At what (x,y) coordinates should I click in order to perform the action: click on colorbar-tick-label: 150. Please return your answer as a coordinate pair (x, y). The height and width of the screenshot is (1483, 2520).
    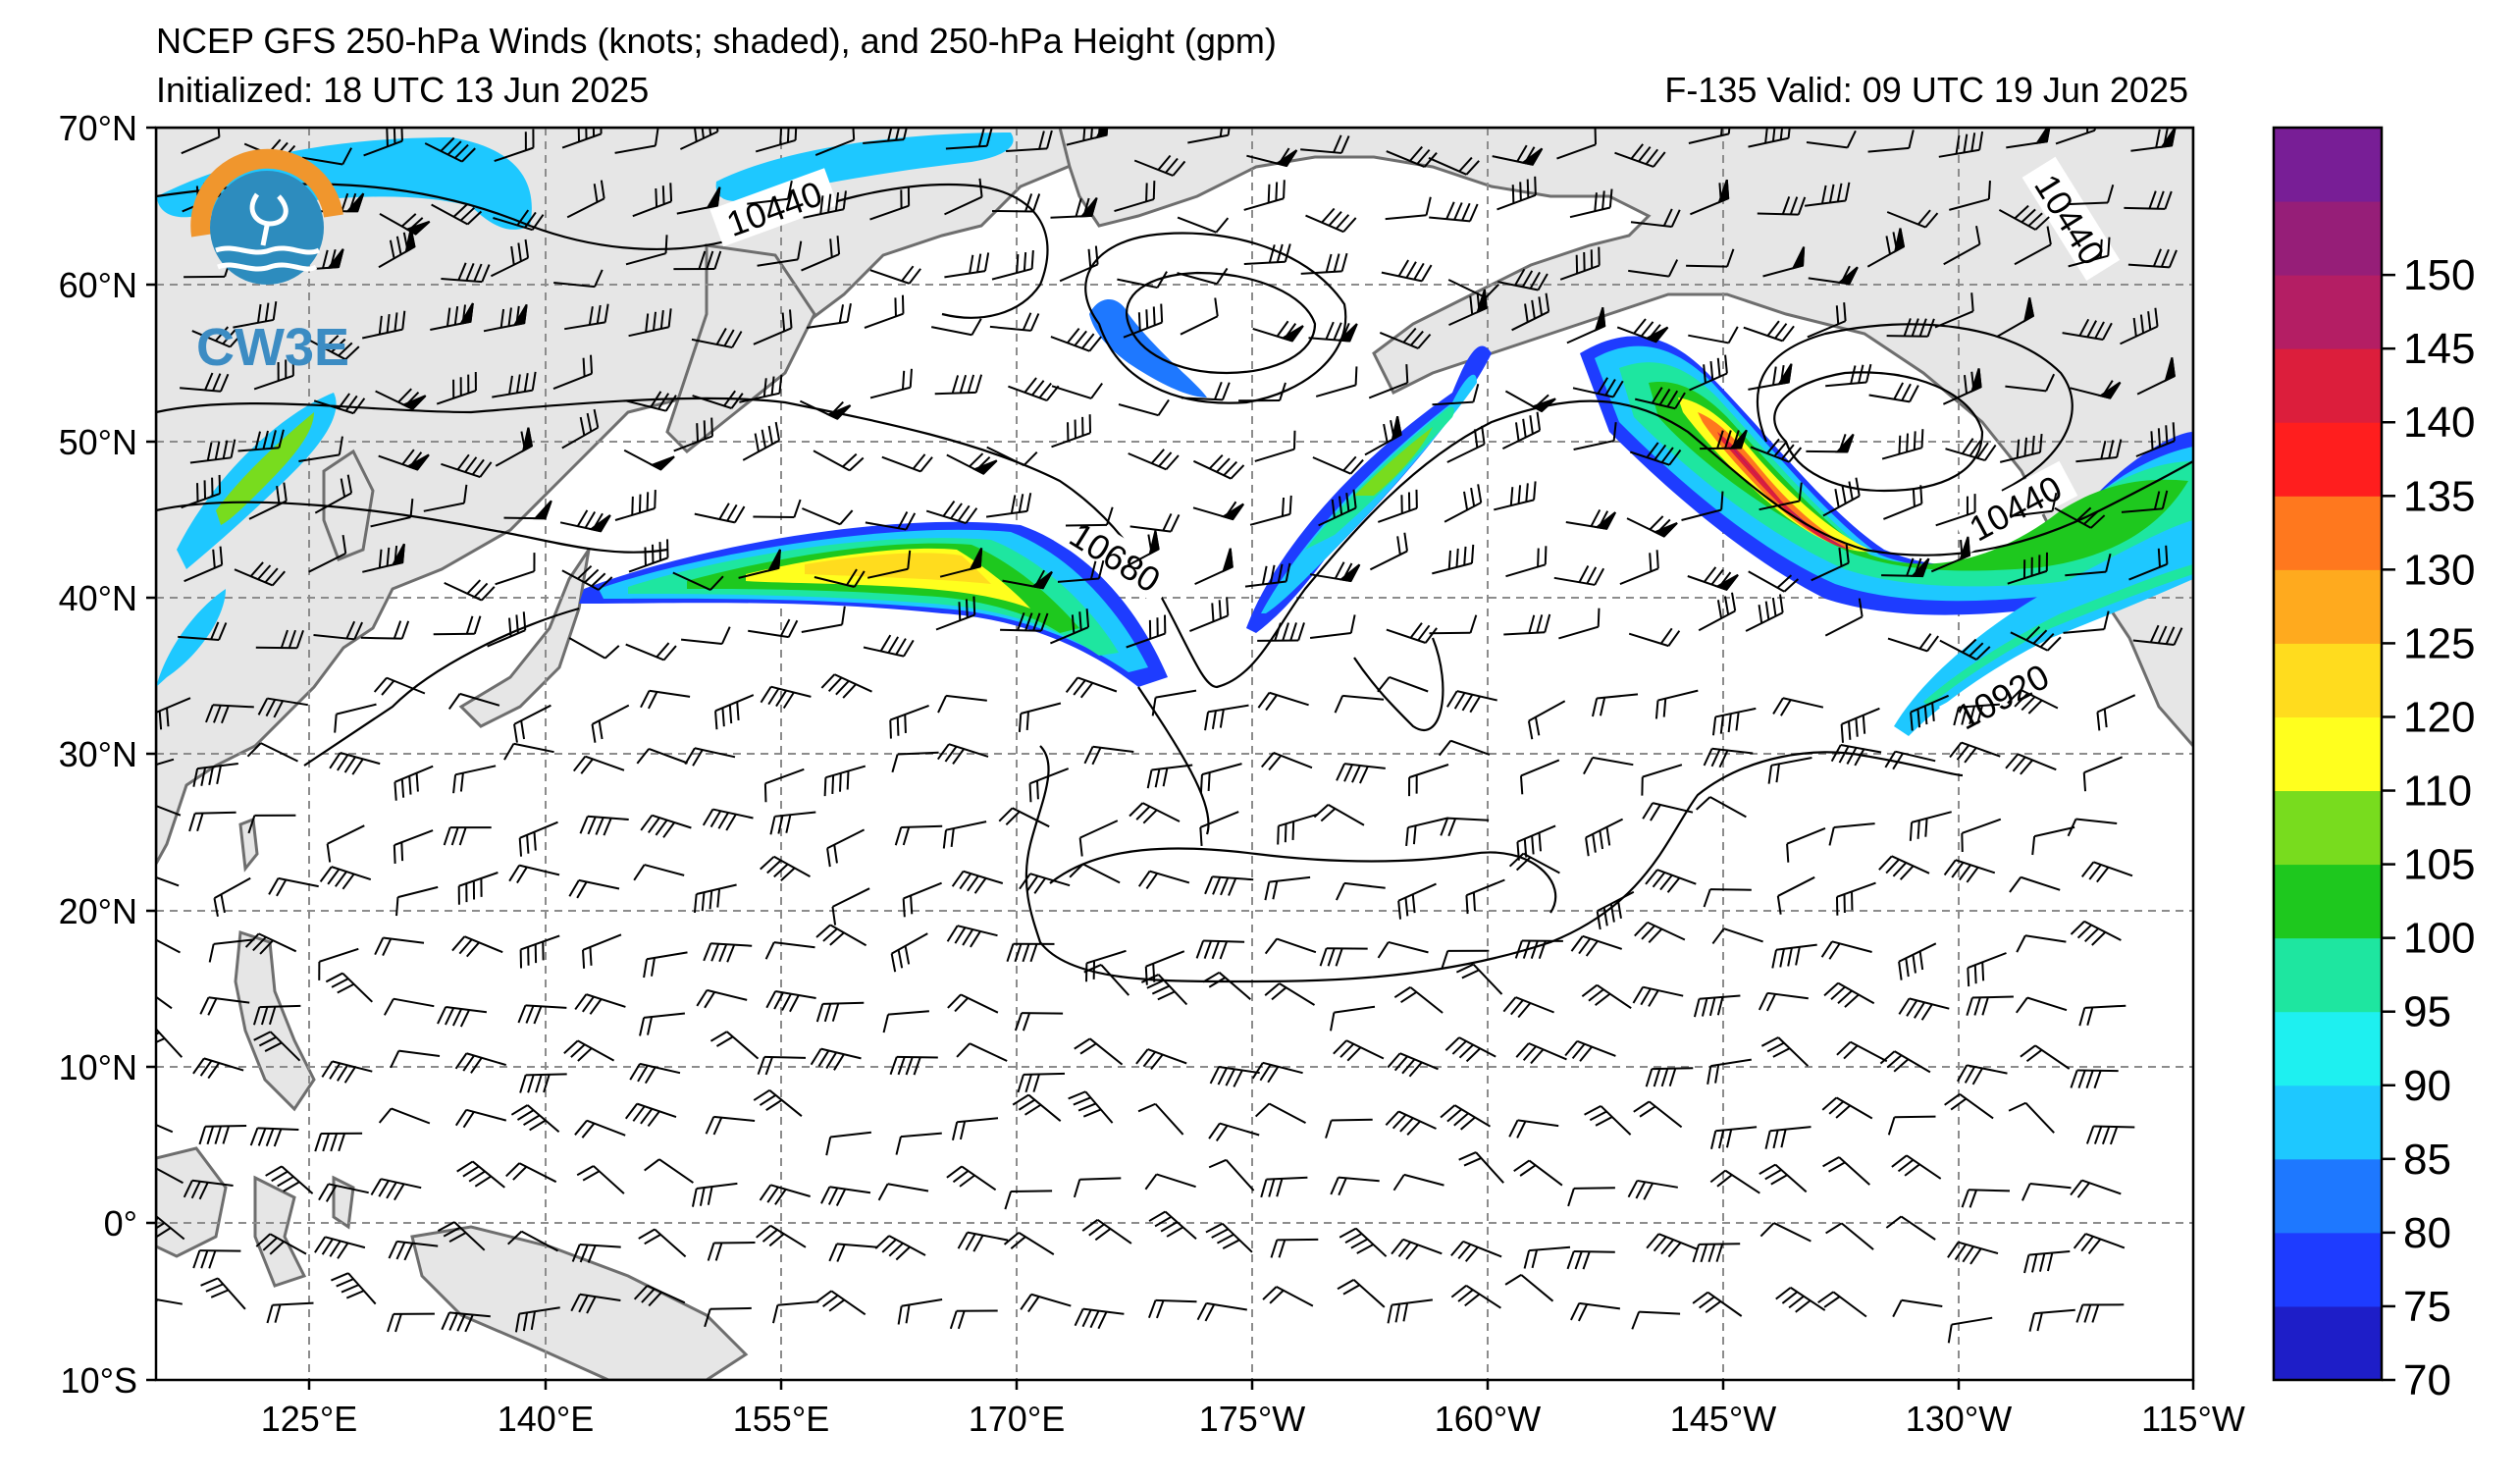
    Looking at the image, I should click on (2439, 275).